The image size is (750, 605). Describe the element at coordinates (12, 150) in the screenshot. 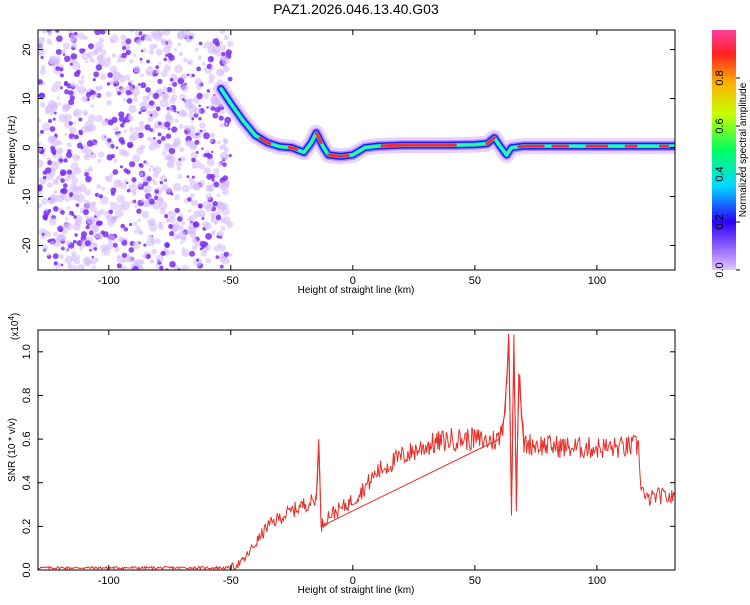

I see `spectrogram-y-label: Frequency (Hz)` at that location.